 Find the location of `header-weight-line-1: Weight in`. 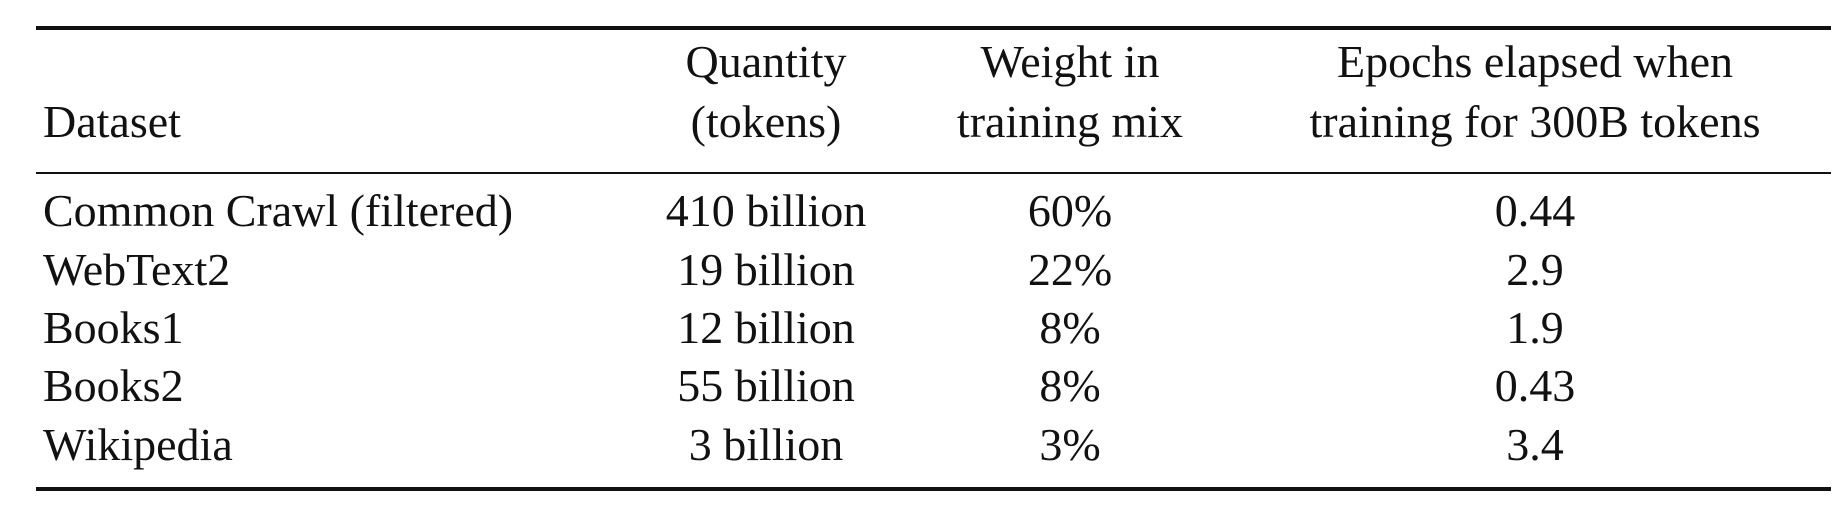

header-weight-line-1: Weight in is located at coordinates (1070, 61).